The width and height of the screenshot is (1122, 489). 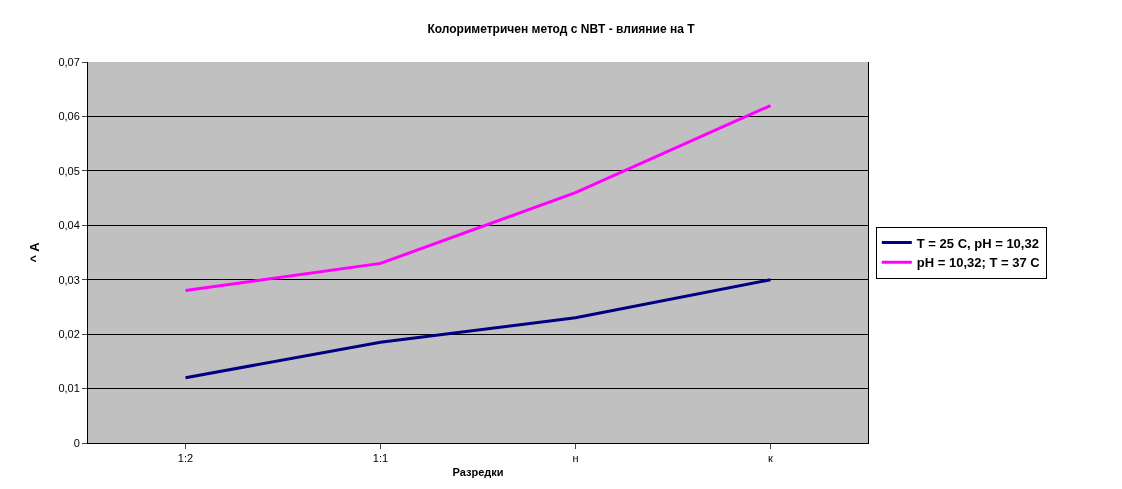 What do you see at coordinates (76, 442) in the screenshot?
I see `y-tick-label: 0` at bounding box center [76, 442].